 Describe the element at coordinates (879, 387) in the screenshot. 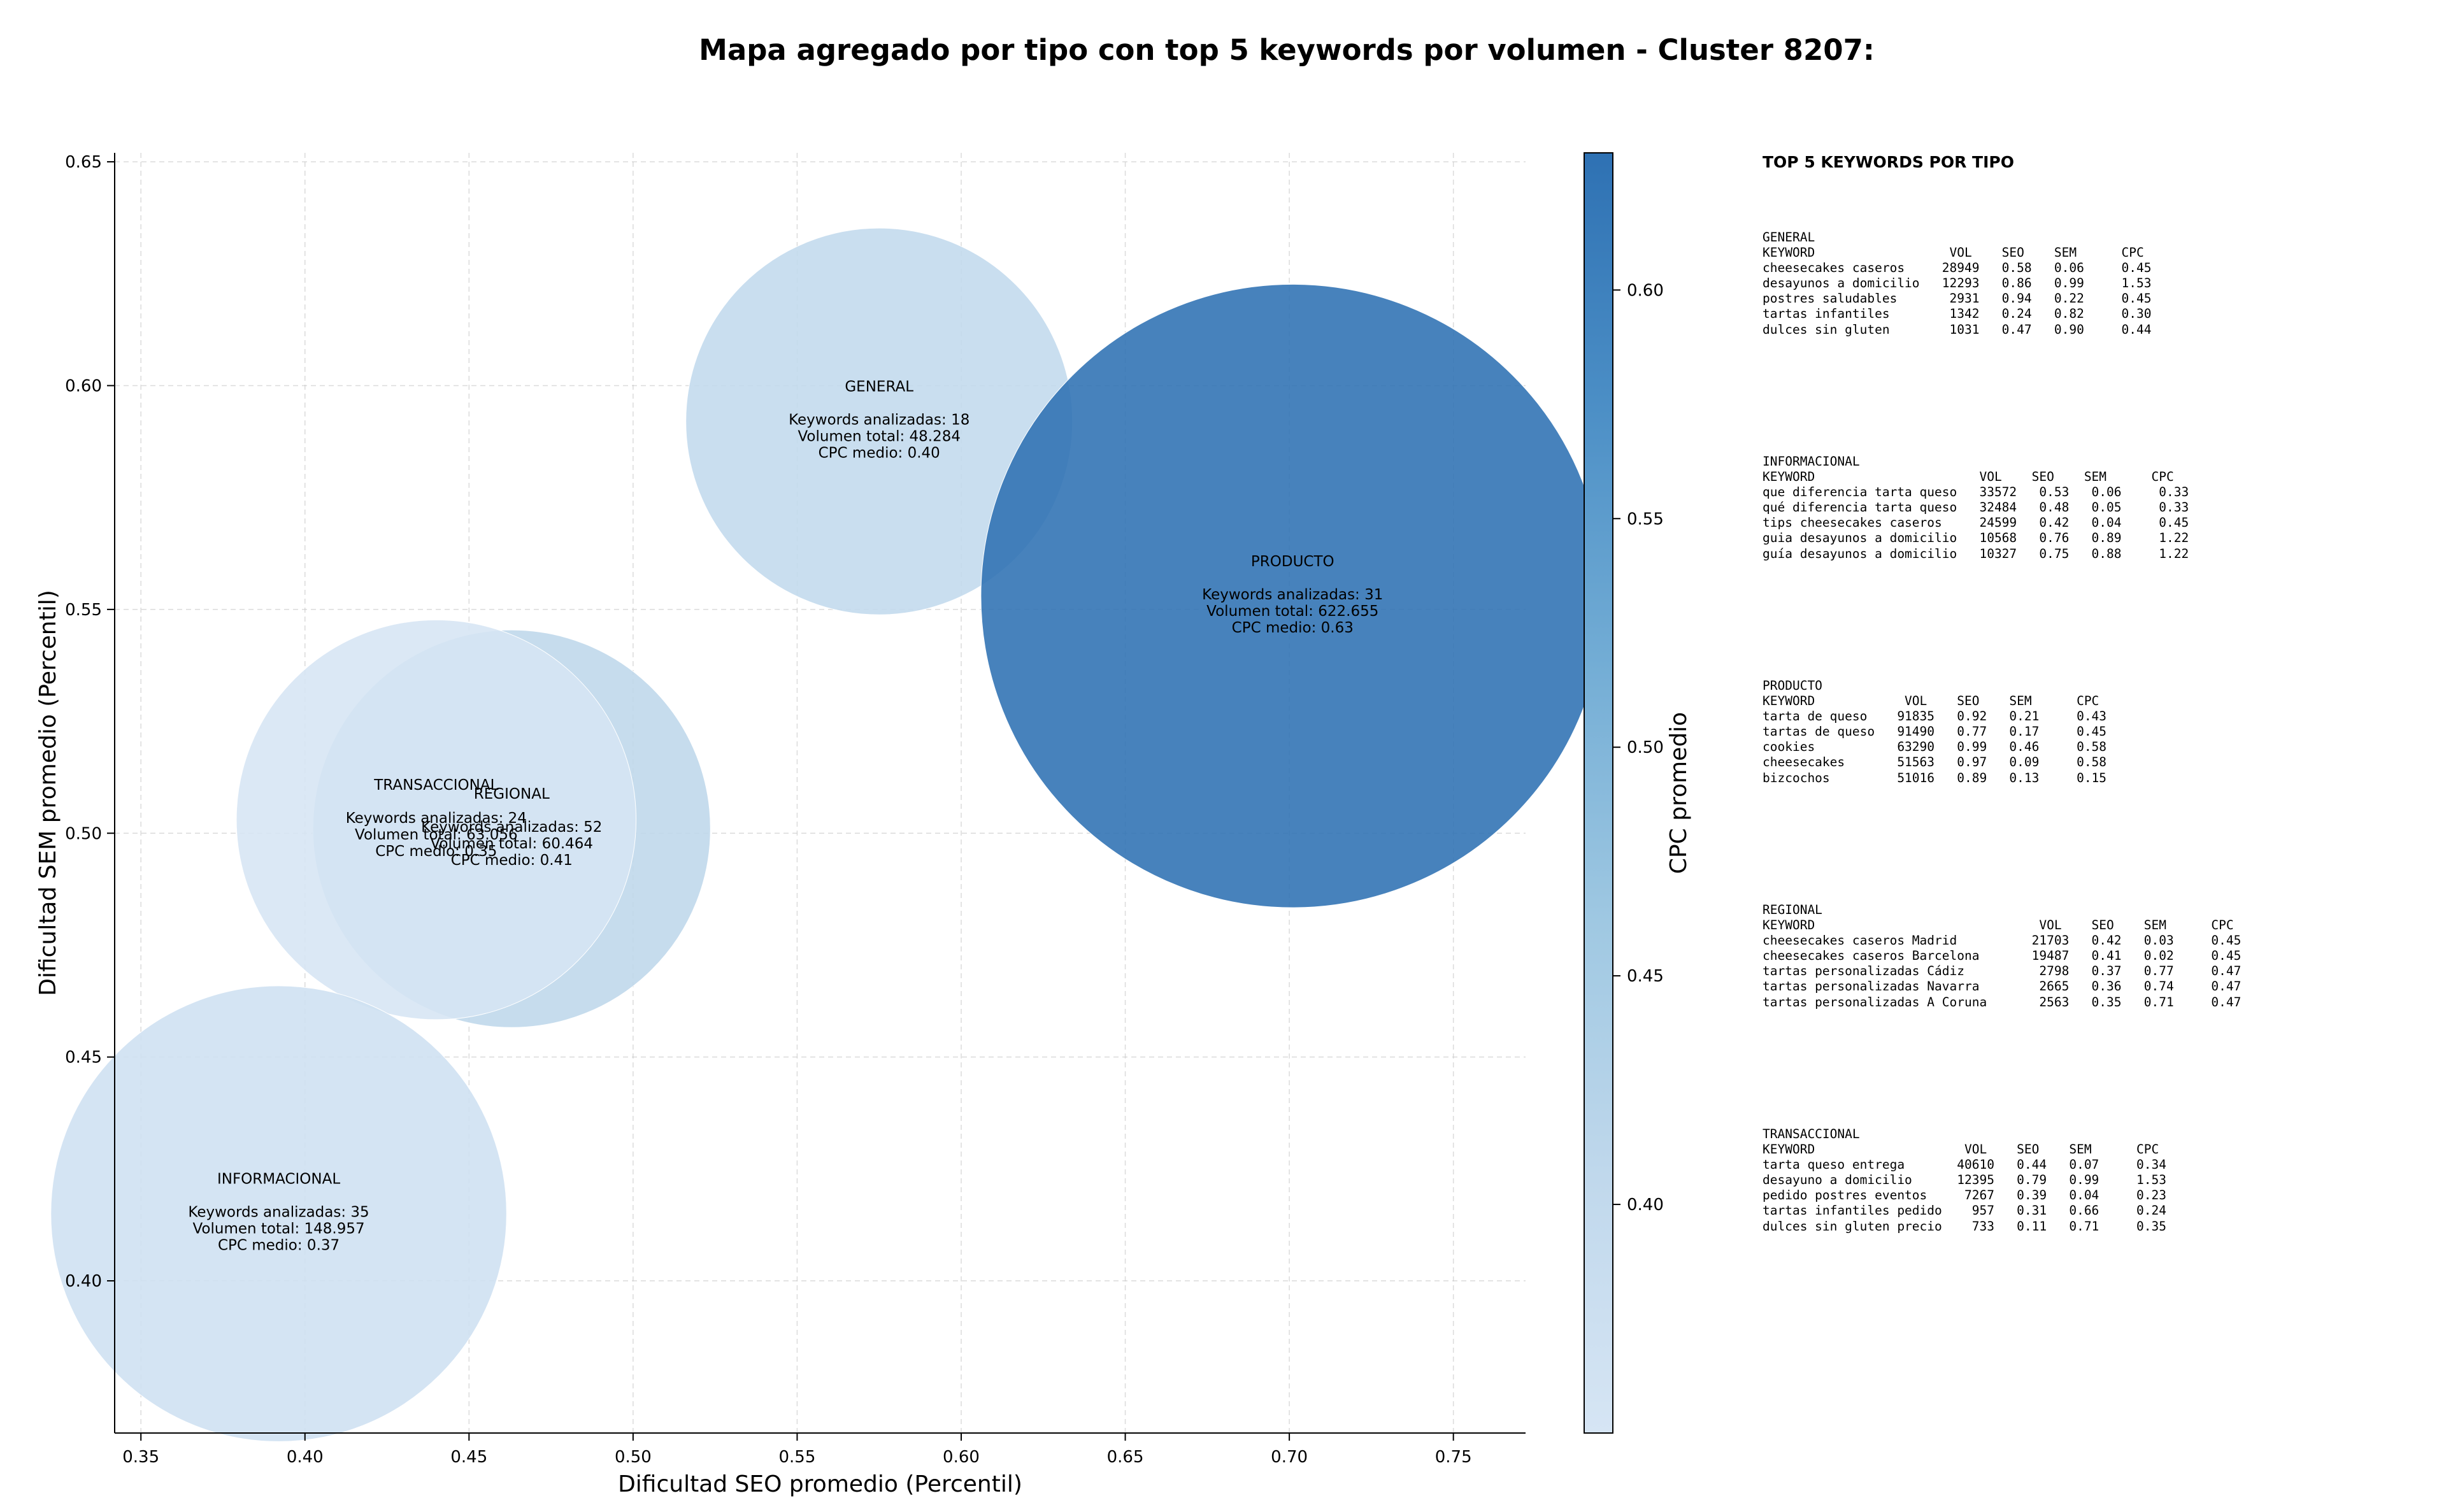

I see `bubble-label-general: GENERAL` at that location.